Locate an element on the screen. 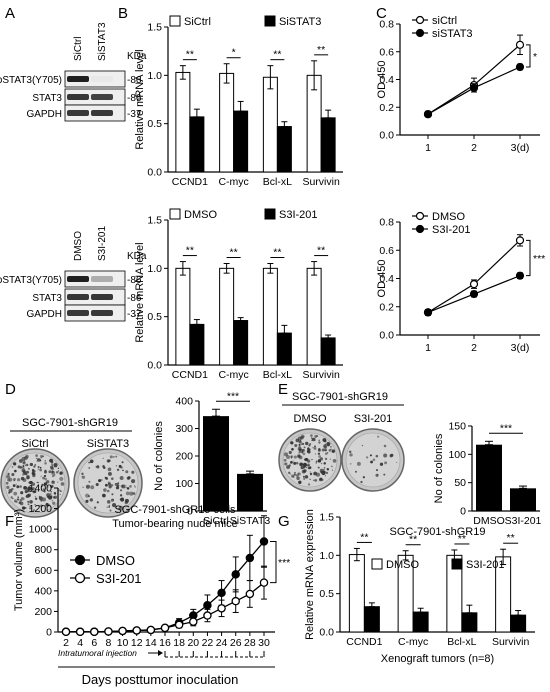 This screenshot has width=550, height=692. y-tick-label: 0.6 is located at coordinates (386, 251).